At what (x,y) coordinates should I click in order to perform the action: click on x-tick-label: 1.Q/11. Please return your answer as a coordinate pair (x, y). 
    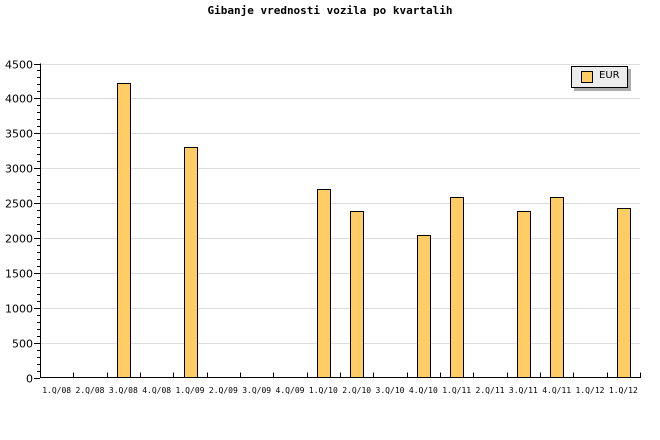
    Looking at the image, I should click on (456, 390).